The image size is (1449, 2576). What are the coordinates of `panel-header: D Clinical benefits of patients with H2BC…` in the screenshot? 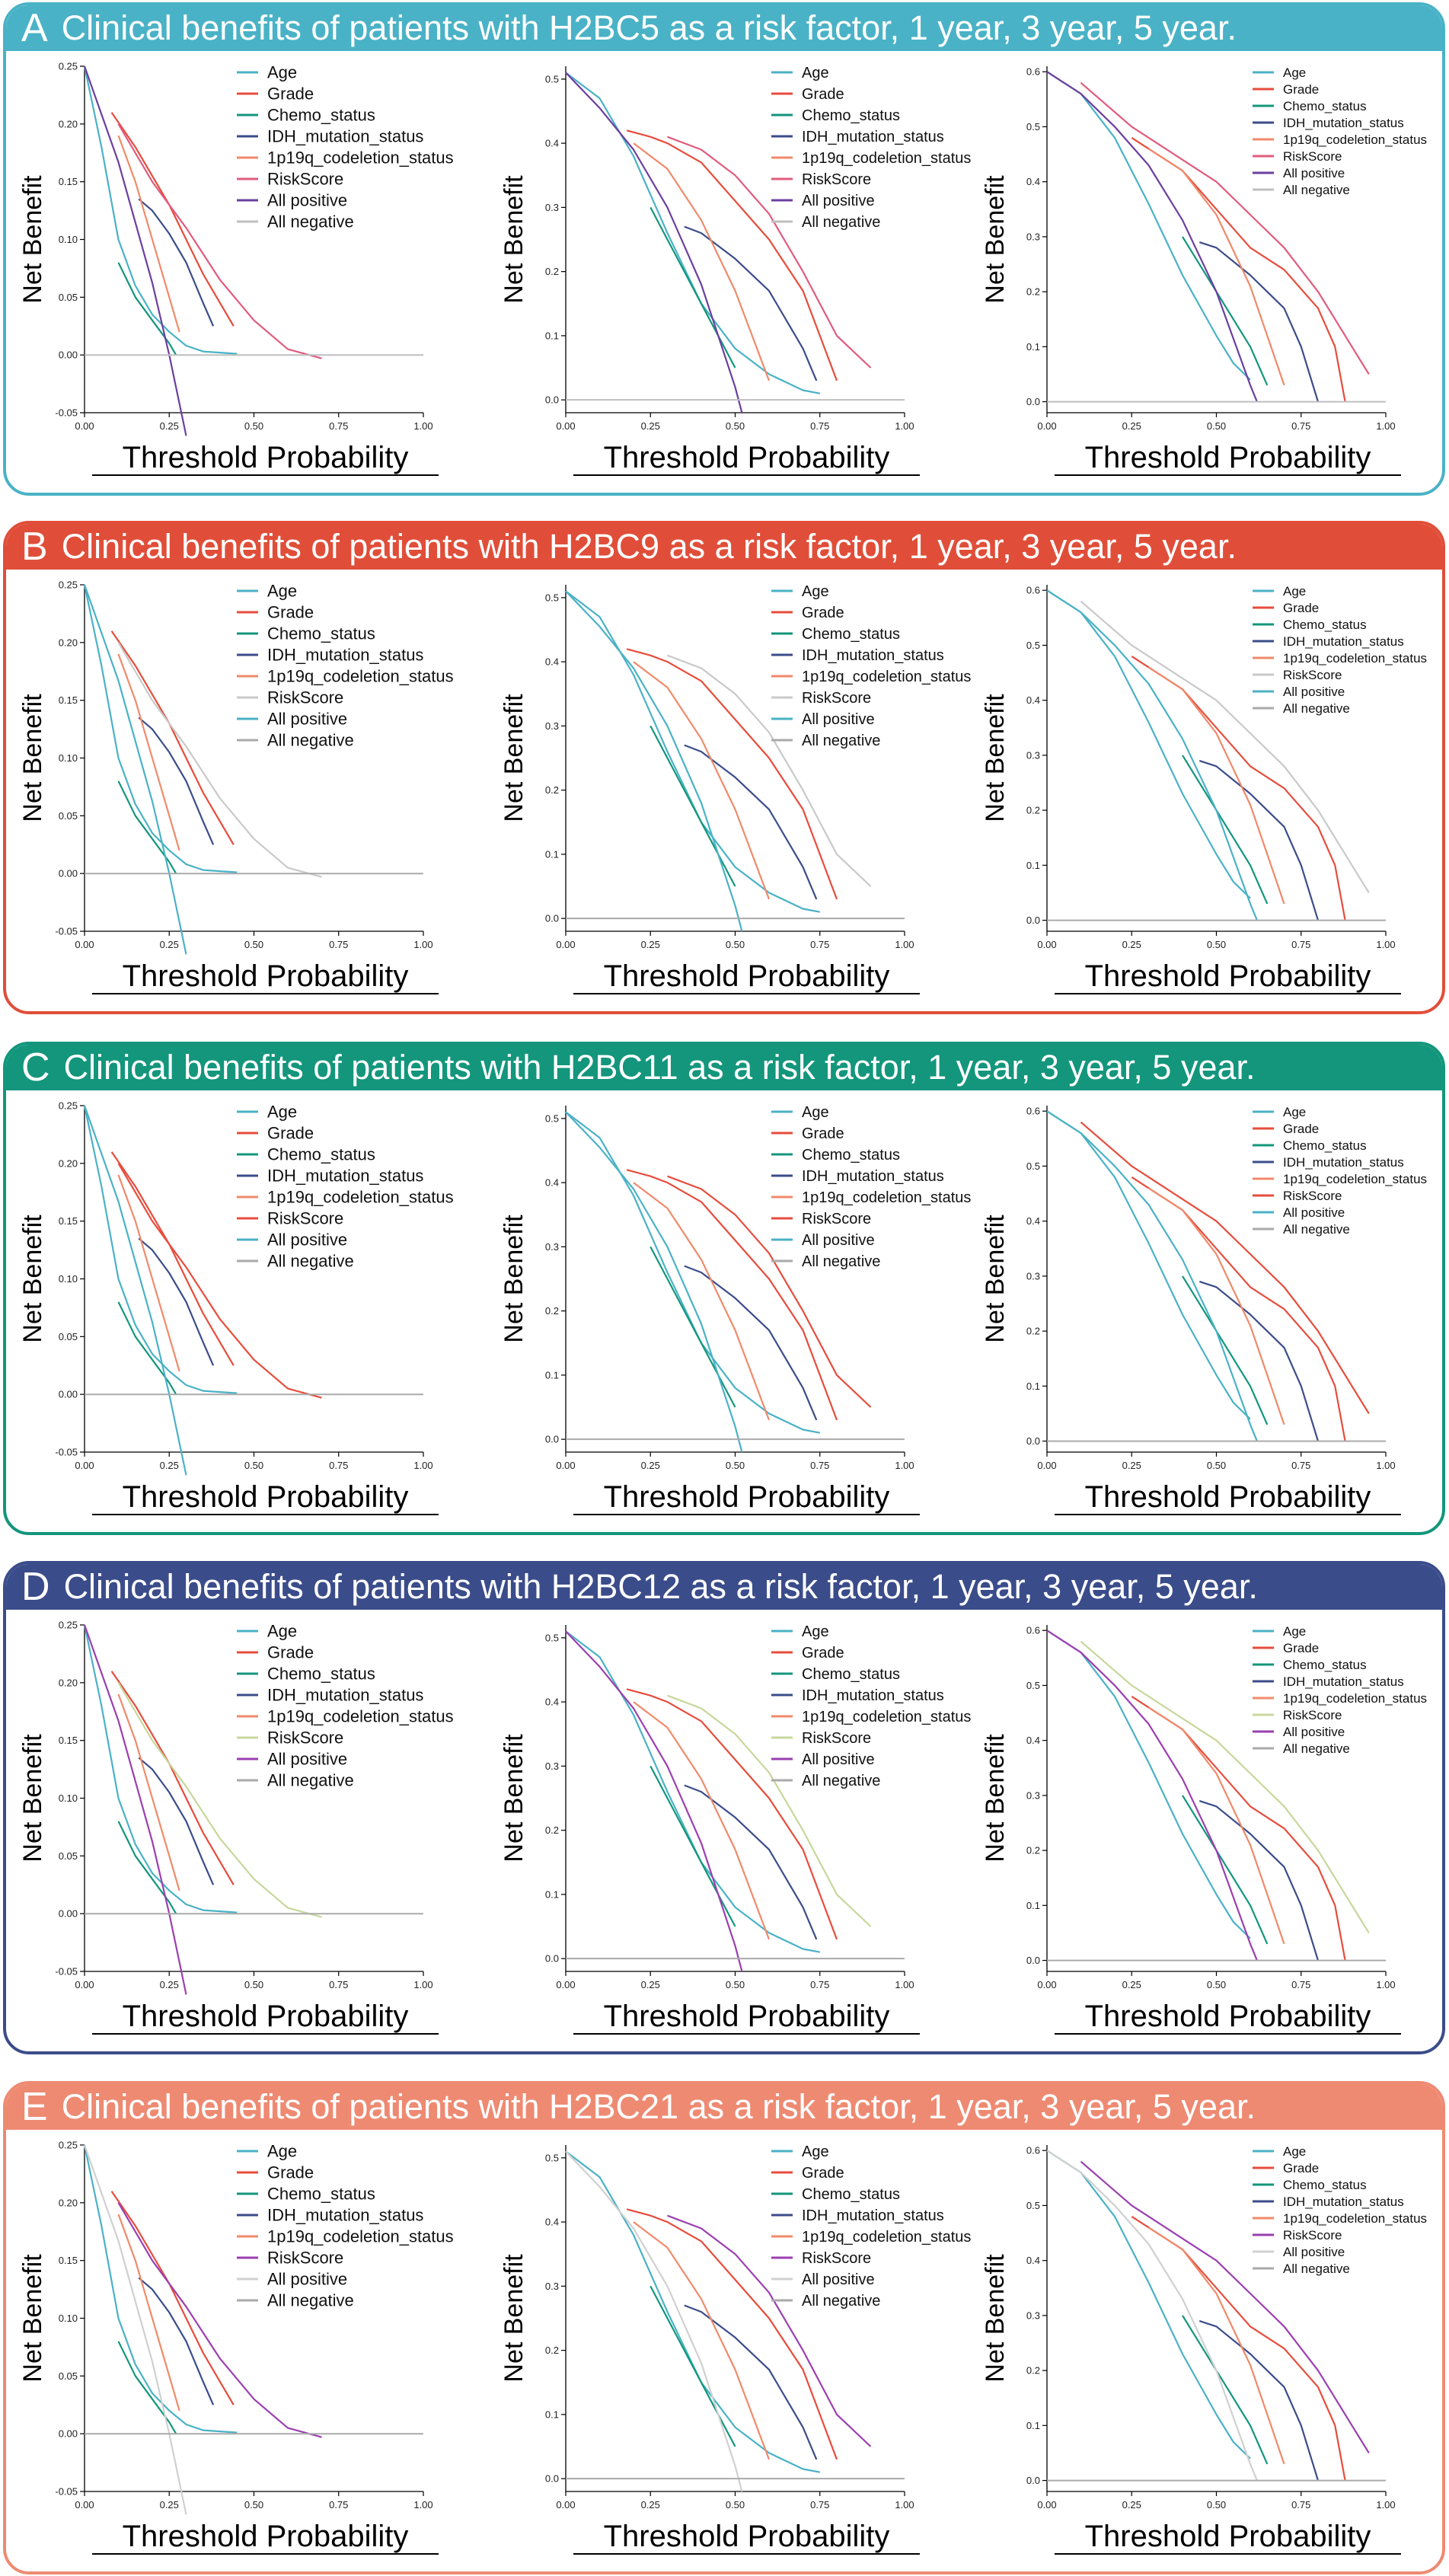 It's located at (724, 1587).